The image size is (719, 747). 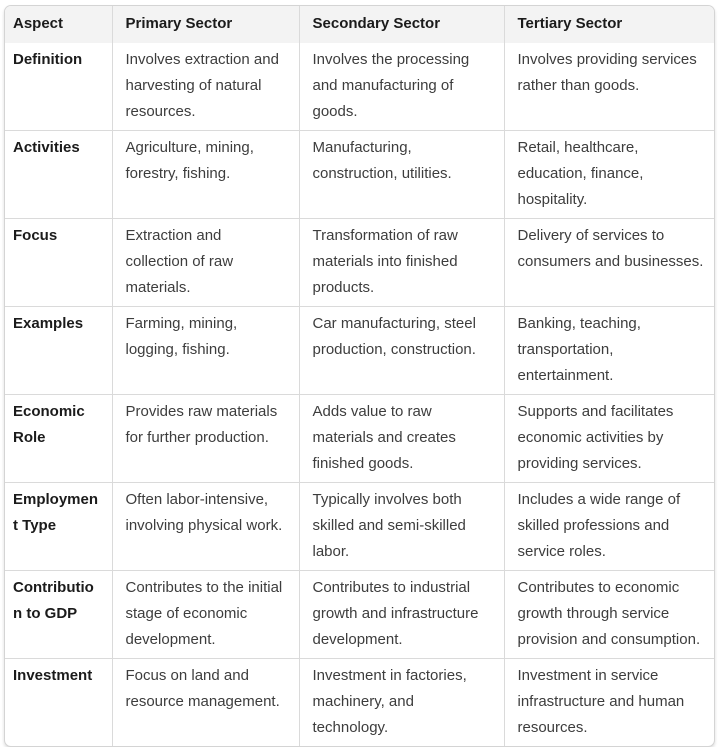 What do you see at coordinates (59, 24) in the screenshot?
I see `column-header-aspect: Aspect` at bounding box center [59, 24].